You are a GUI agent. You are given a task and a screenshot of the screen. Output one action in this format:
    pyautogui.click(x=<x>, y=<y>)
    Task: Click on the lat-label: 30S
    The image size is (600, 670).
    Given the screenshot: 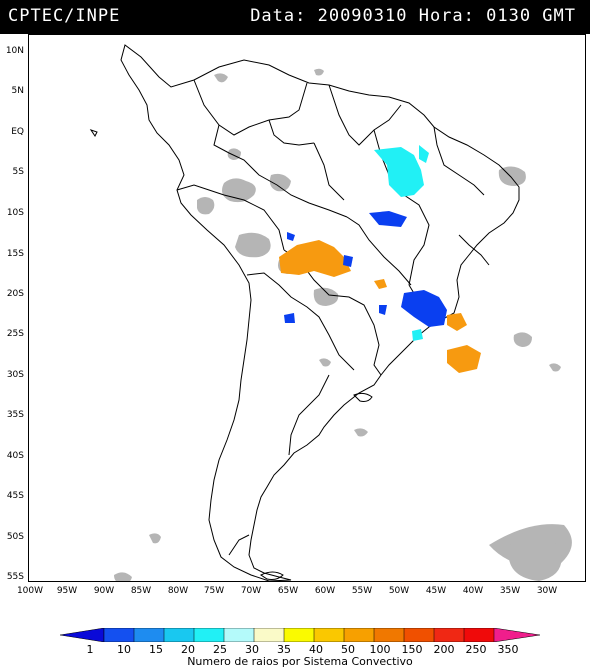 What is the action you would take?
    pyautogui.click(x=15, y=375)
    